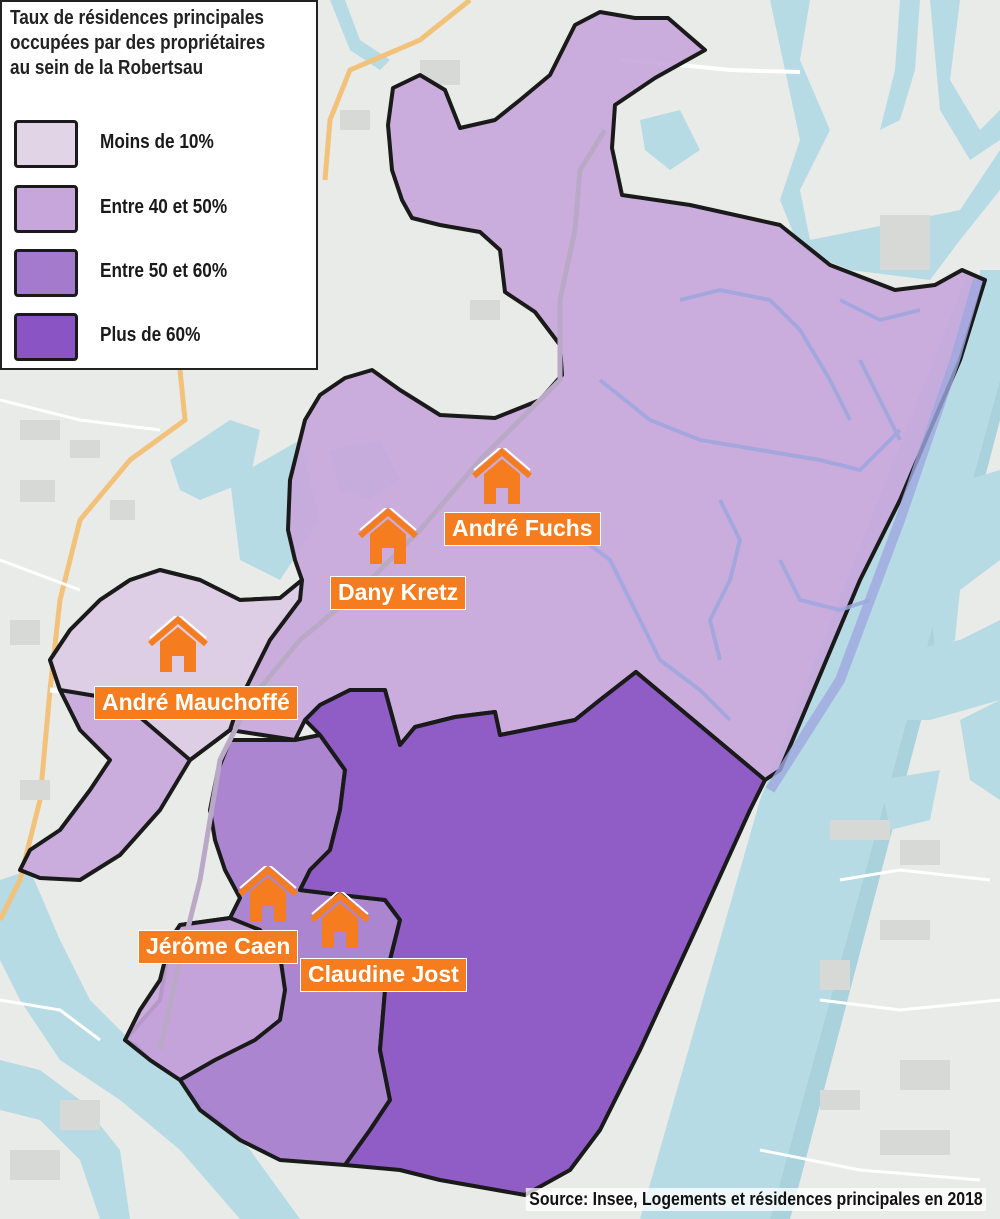  I want to click on marker-label-andre-mauchoffe: André Mauchoffé, so click(196, 703).